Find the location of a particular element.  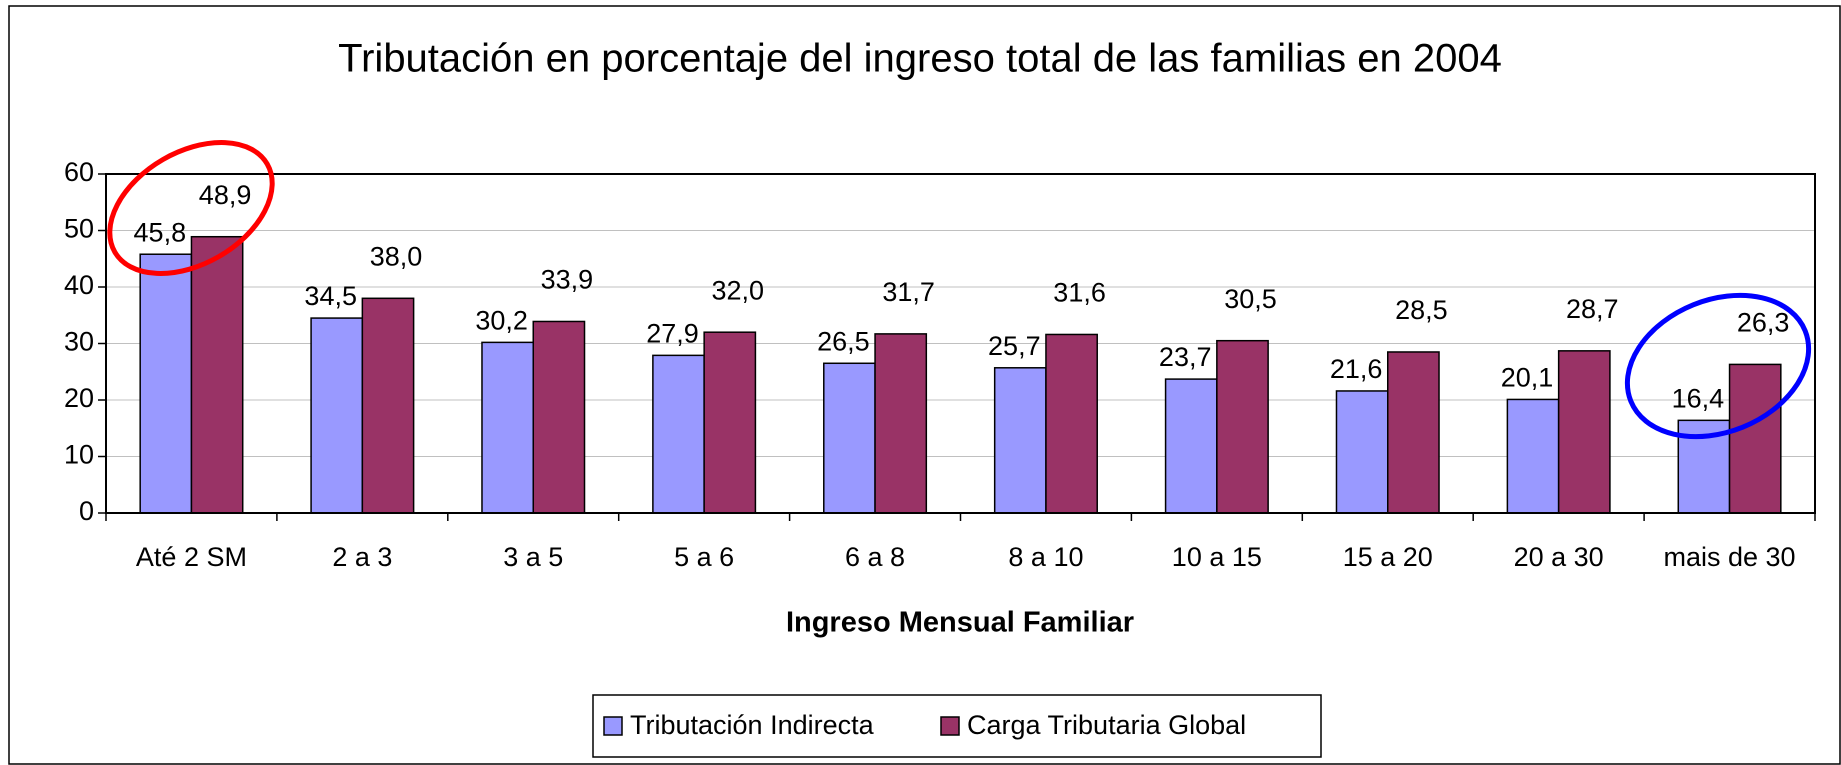

legend-label: Tributación Indirecta is located at coordinates (752, 725).